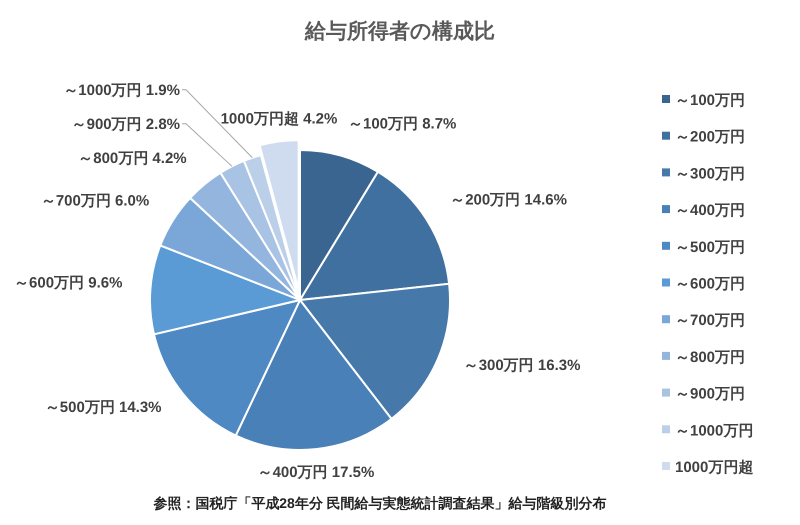 Image resolution: width=800 pixels, height=525 pixels. Describe the element at coordinates (710, 247) in the screenshot. I see `legend-label: ～500万円` at that location.